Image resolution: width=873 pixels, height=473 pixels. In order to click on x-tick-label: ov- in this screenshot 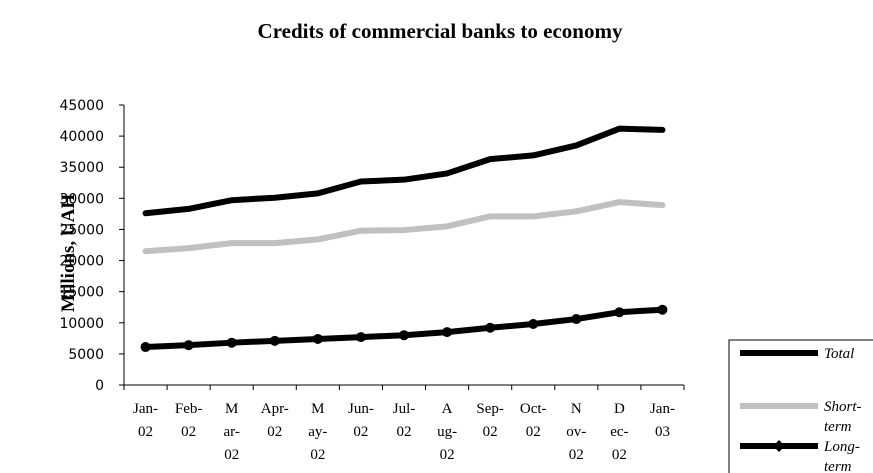, I will do `click(576, 432)`.